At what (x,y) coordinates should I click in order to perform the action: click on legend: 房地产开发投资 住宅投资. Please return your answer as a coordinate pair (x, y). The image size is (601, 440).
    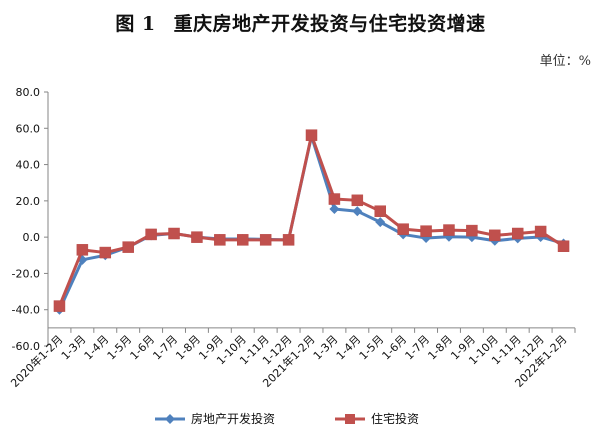
    Looking at the image, I should click on (320, 420).